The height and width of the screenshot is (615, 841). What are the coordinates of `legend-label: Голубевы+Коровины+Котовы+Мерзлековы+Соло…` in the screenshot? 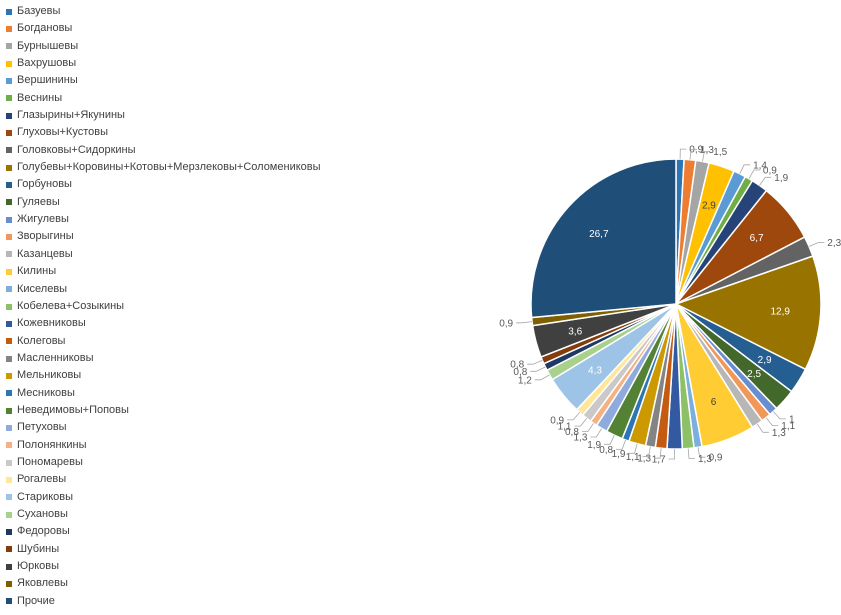 It's located at (169, 167).